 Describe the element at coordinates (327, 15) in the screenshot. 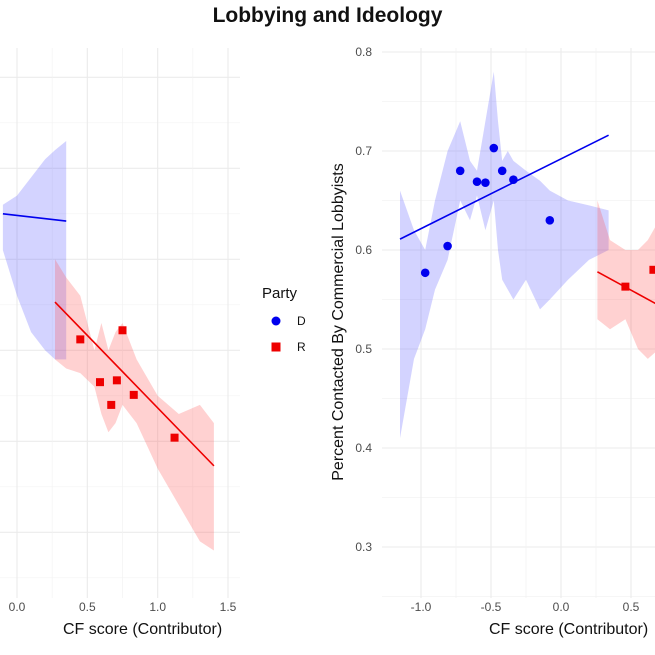

I see `chart-title: Lobbying and Ideology` at that location.